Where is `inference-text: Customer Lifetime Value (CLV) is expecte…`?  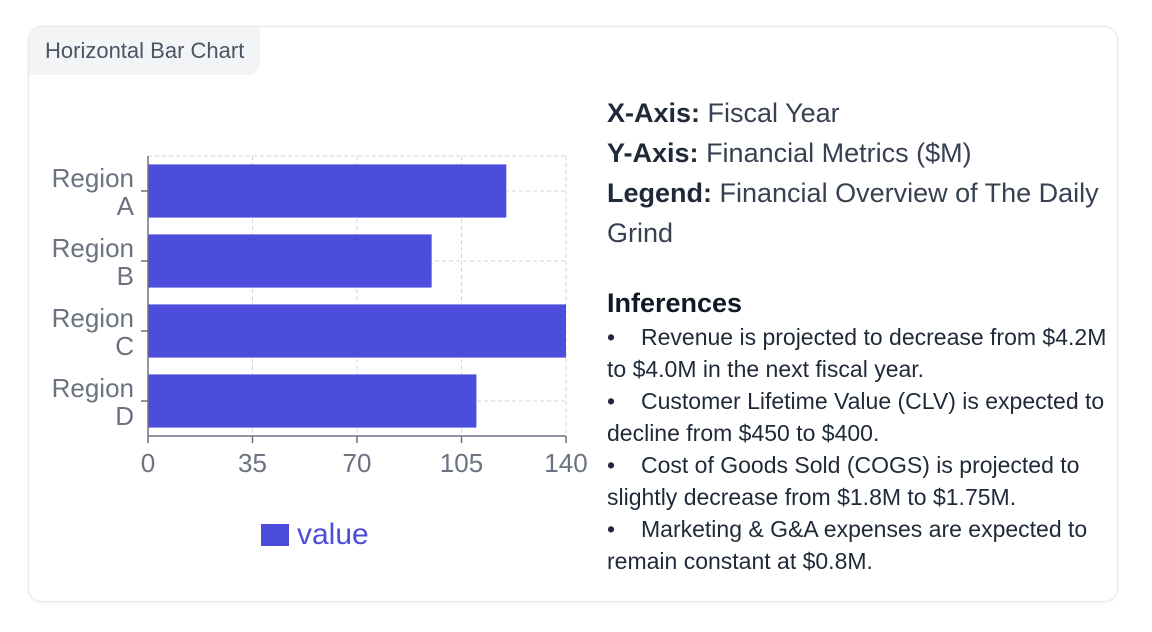 inference-text: Customer Lifetime Value (CLV) is expecte… is located at coordinates (856, 417).